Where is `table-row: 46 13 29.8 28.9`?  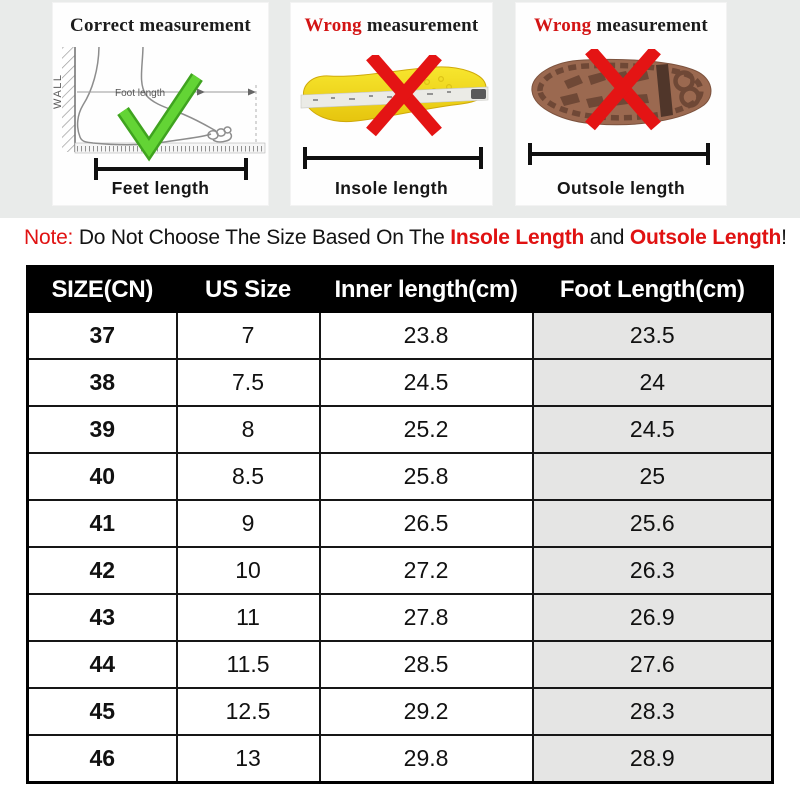 table-row: 46 13 29.8 28.9 is located at coordinates (400, 759).